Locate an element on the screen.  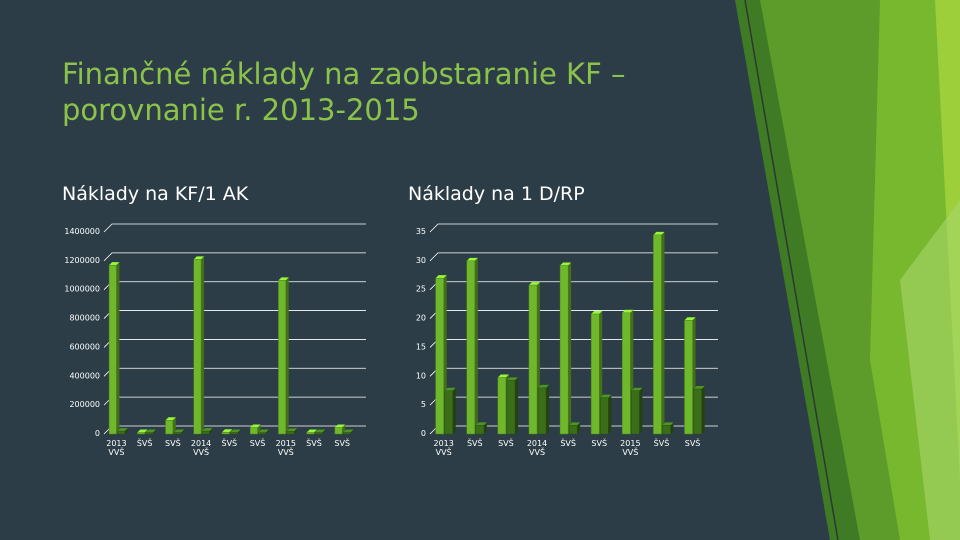
y-tick-label: 10 is located at coordinates (421, 375).